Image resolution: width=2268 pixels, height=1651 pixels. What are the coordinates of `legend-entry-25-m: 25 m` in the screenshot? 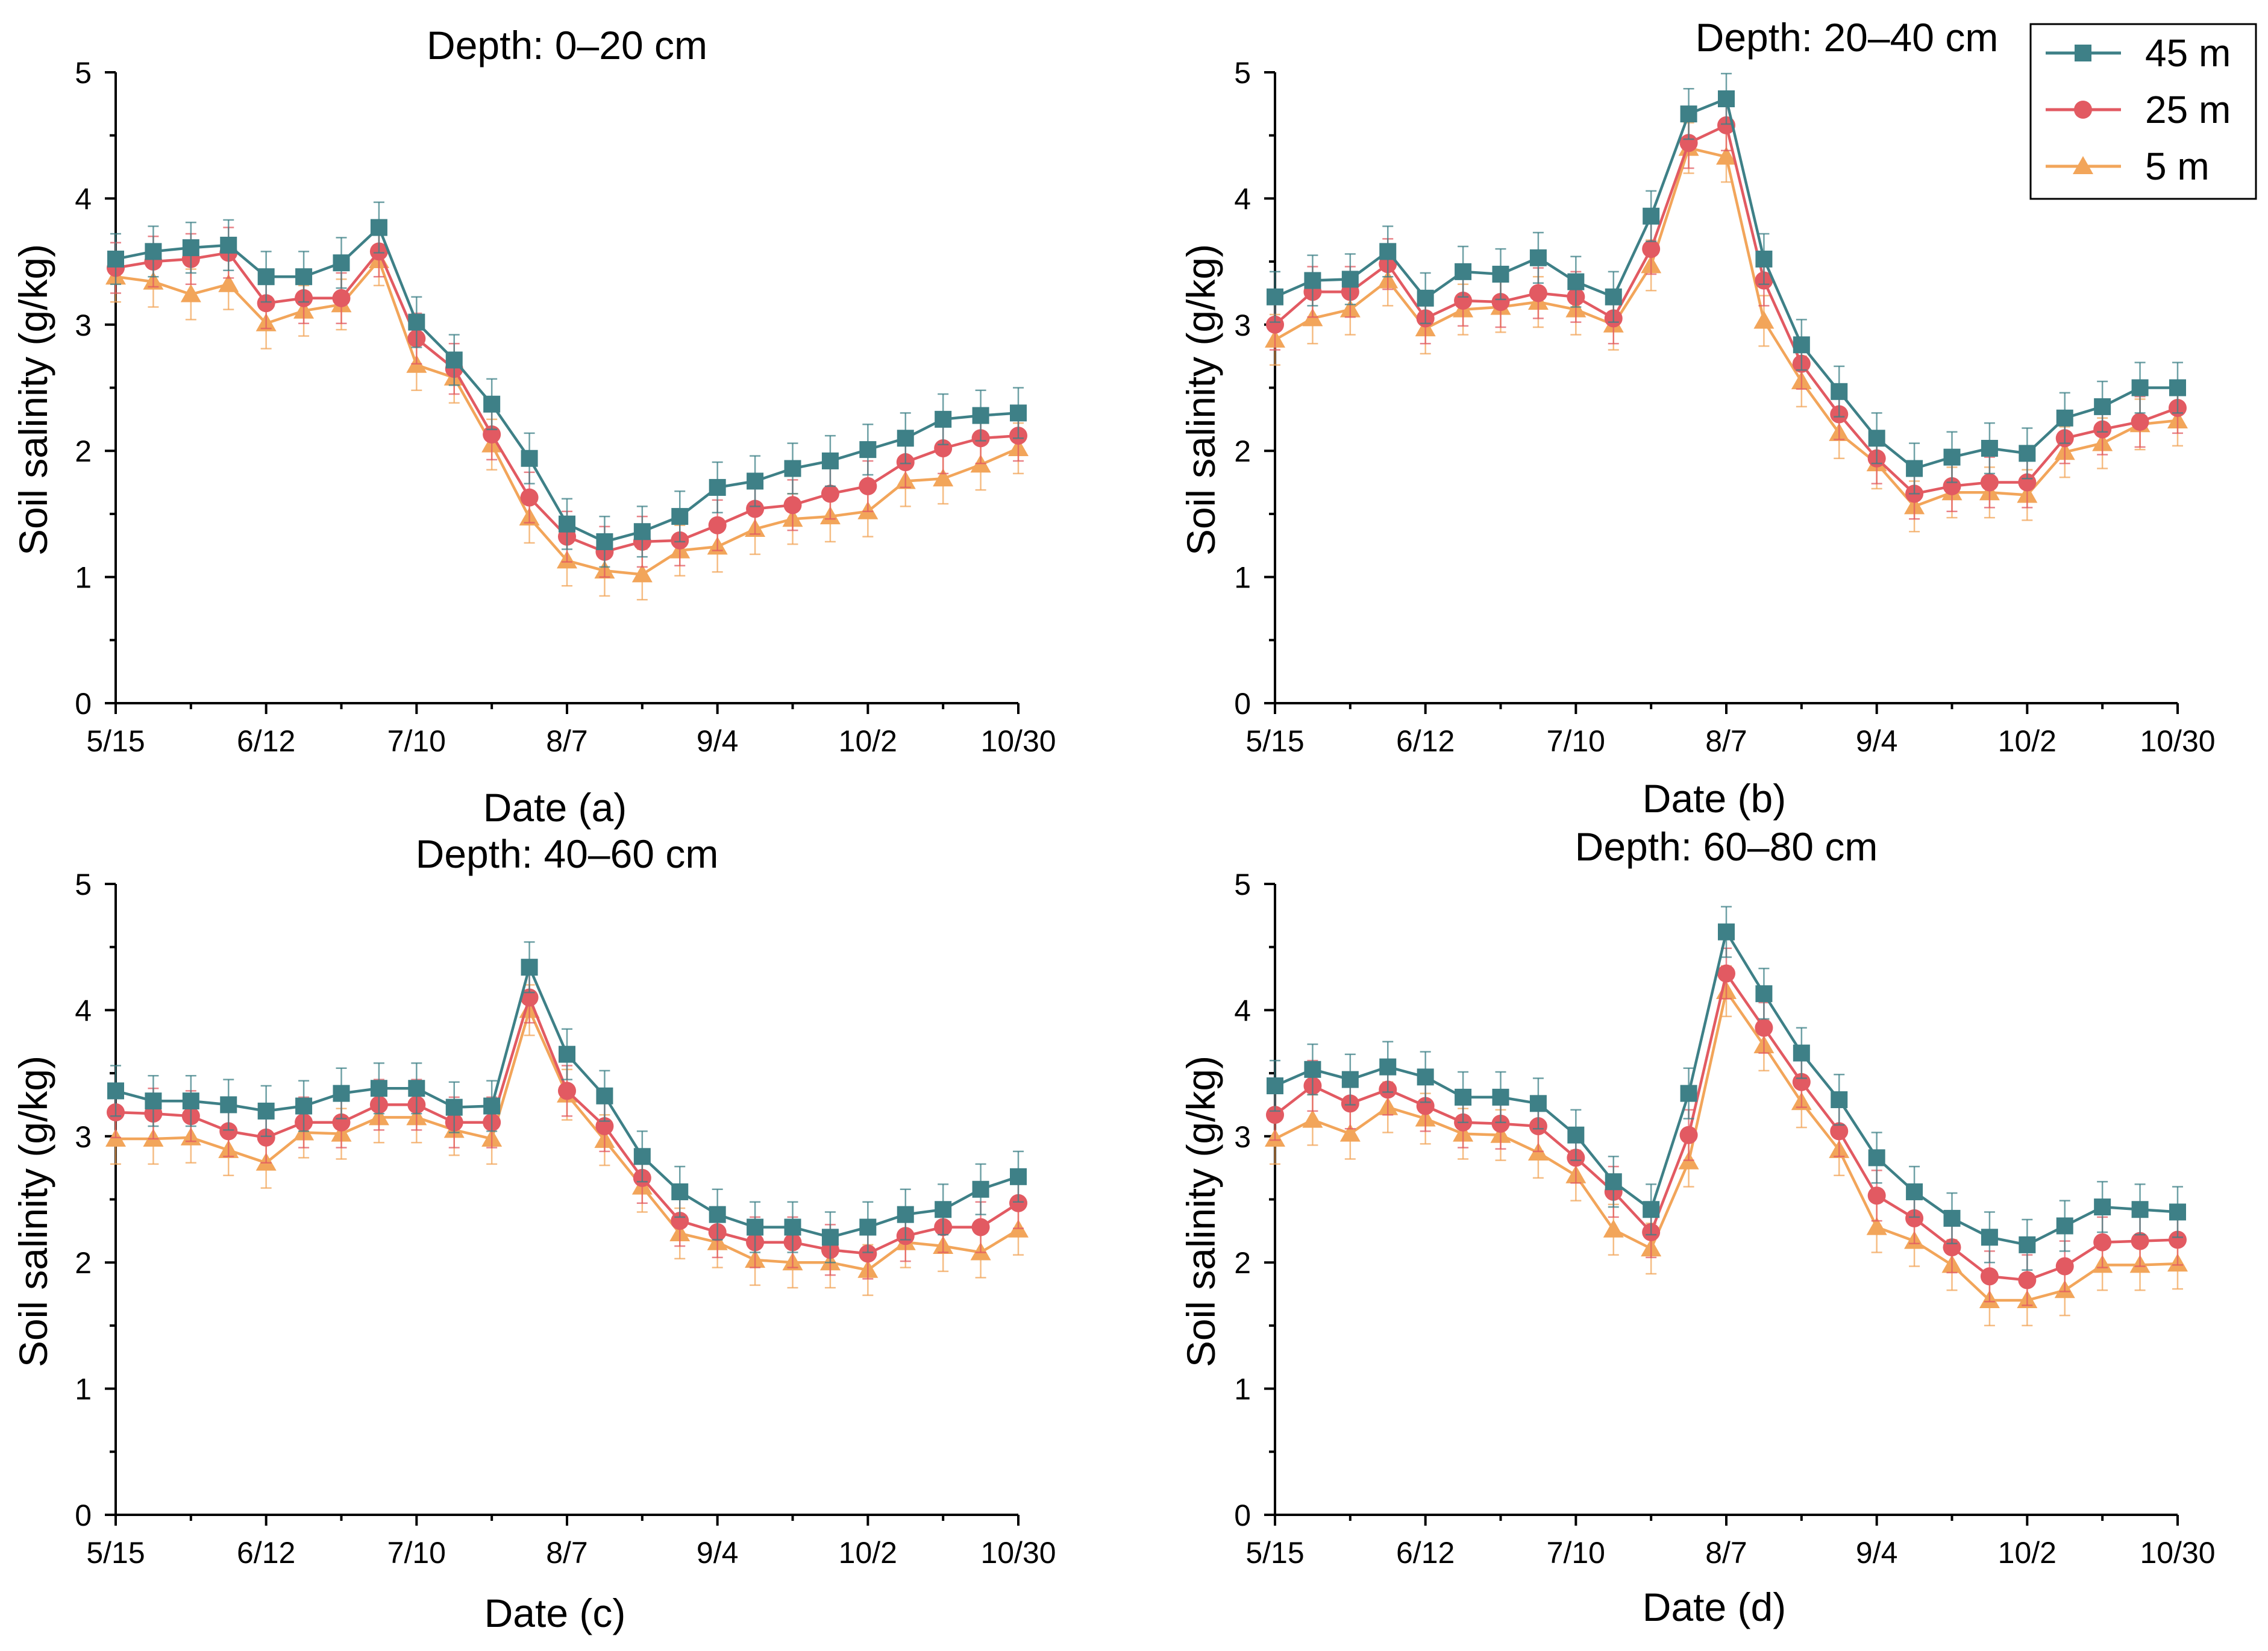 It's located at (2138, 109).